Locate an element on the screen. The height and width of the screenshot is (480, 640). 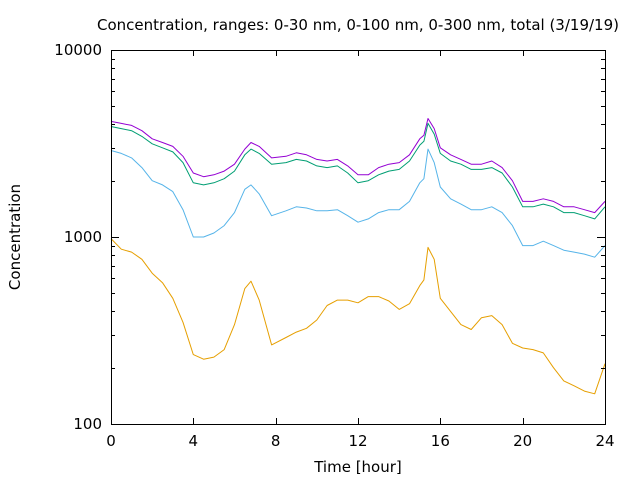
x-axis-label: Time [hour] is located at coordinates (357, 467).